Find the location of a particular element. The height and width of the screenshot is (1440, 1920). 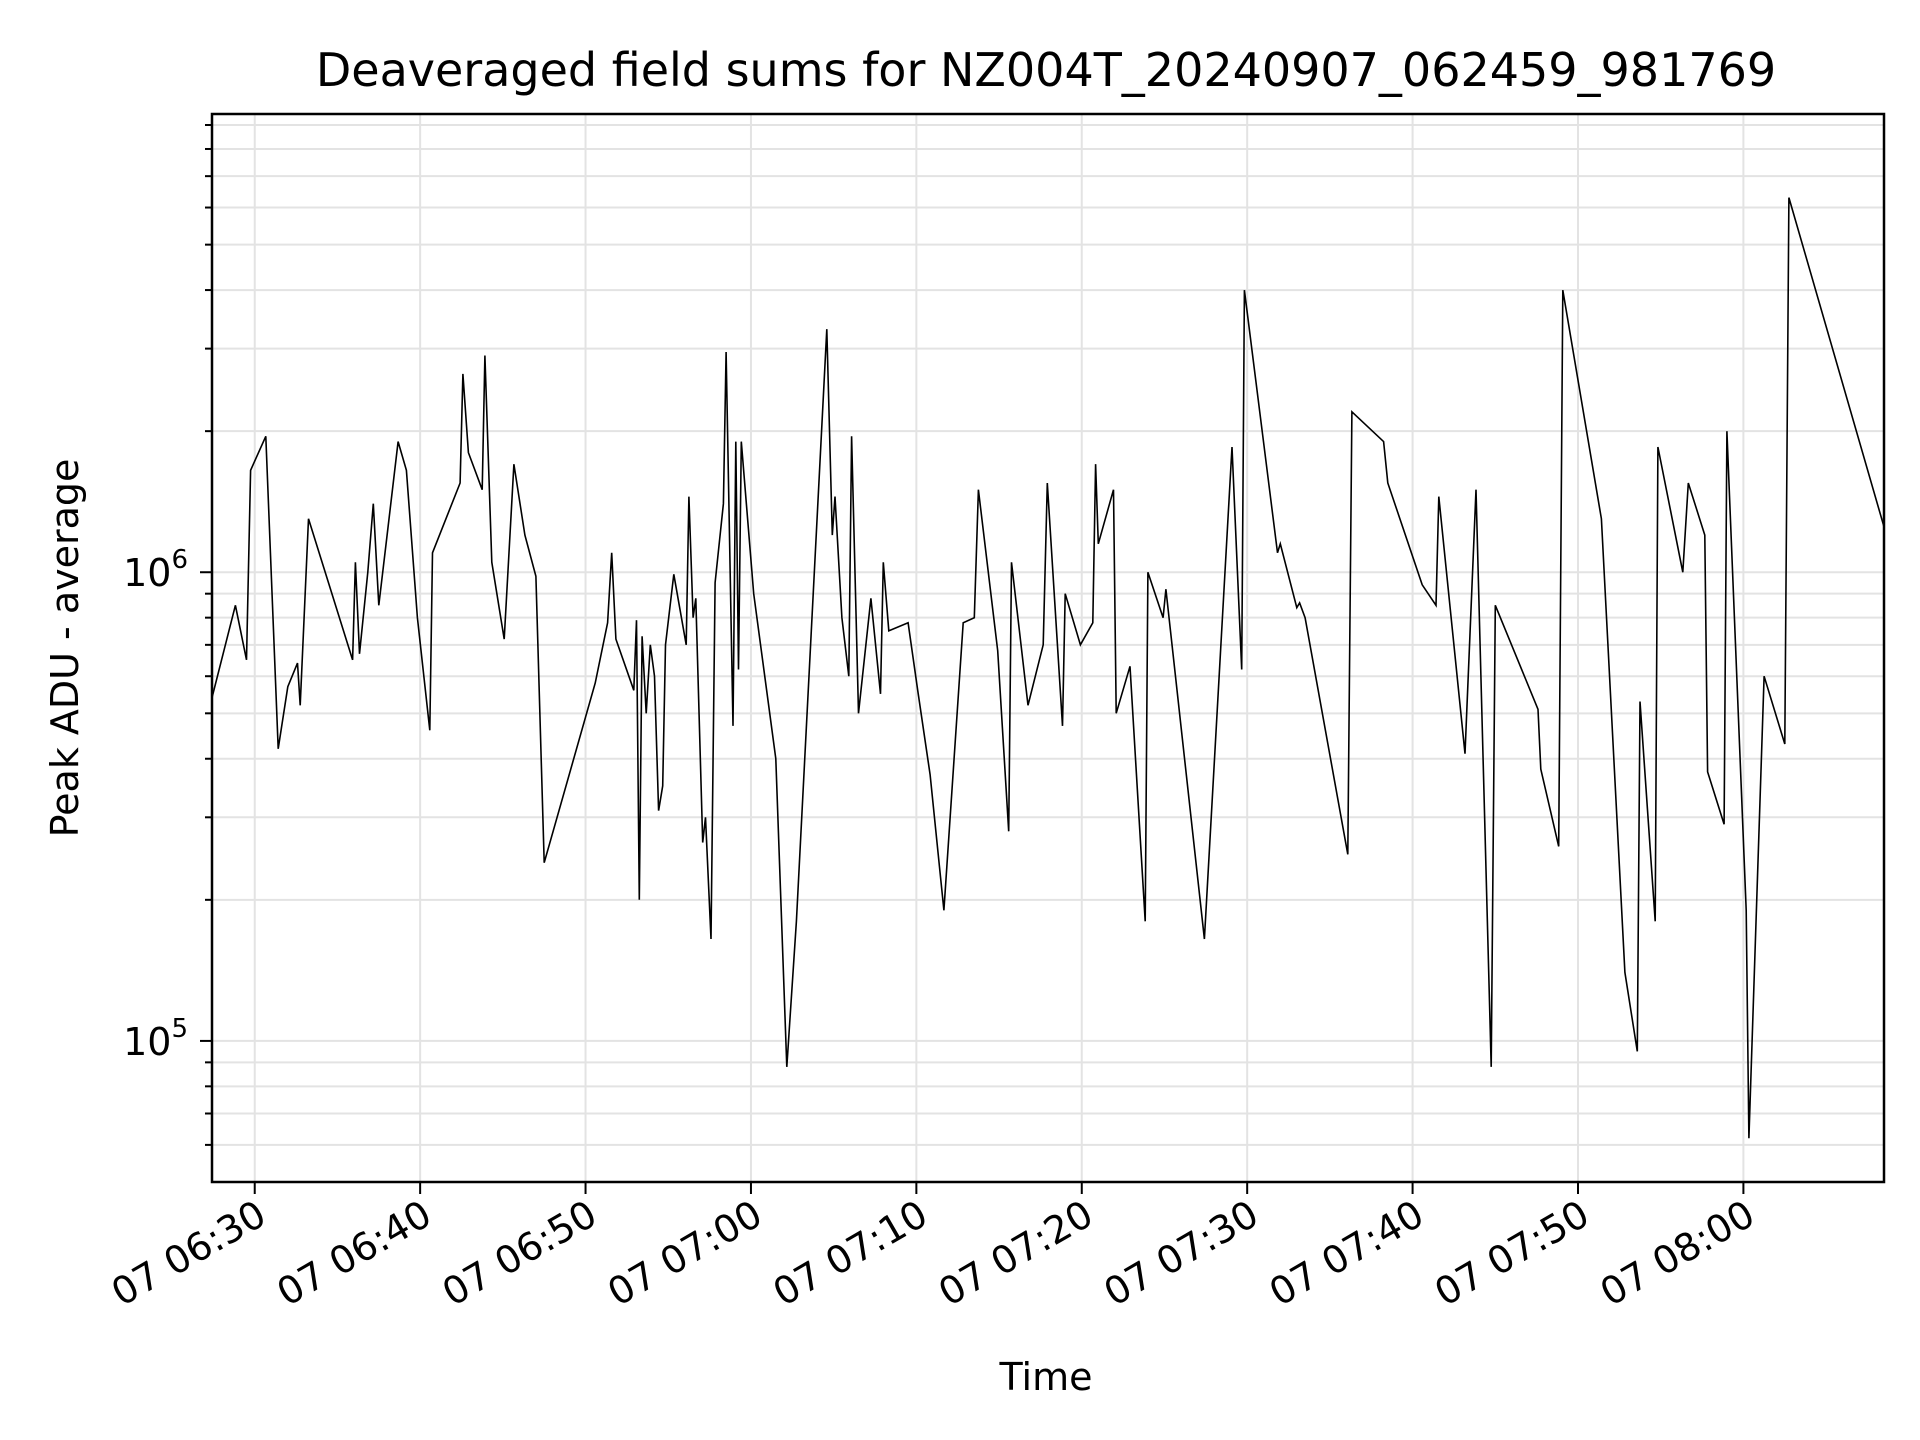

y-axis-label: Peak ADU - average is located at coordinates (65, 648).